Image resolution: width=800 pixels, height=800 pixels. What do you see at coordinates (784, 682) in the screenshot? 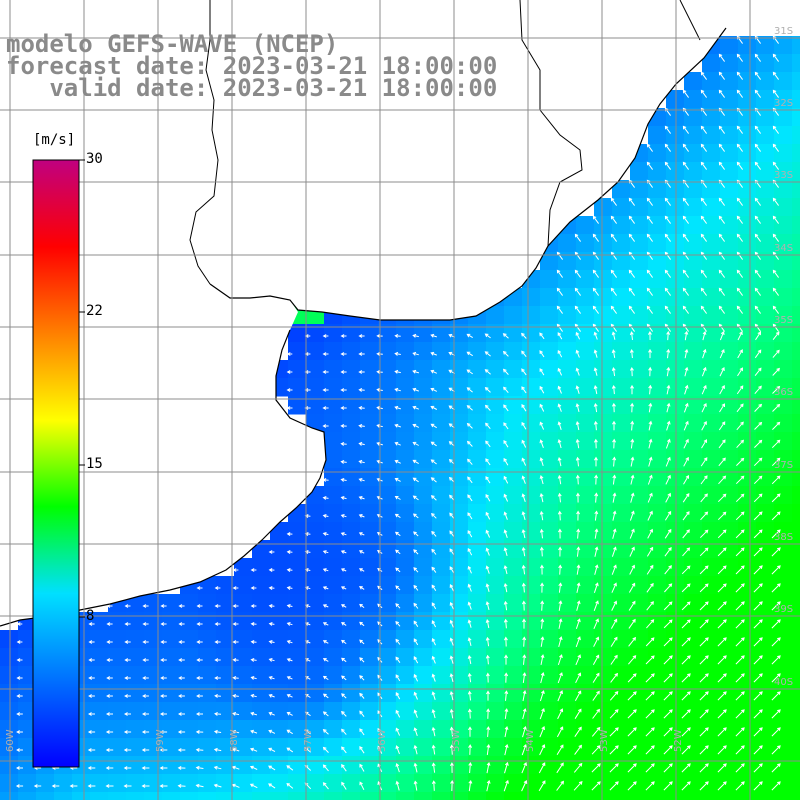
I see `lat-label-40s: 40S` at bounding box center [784, 682].